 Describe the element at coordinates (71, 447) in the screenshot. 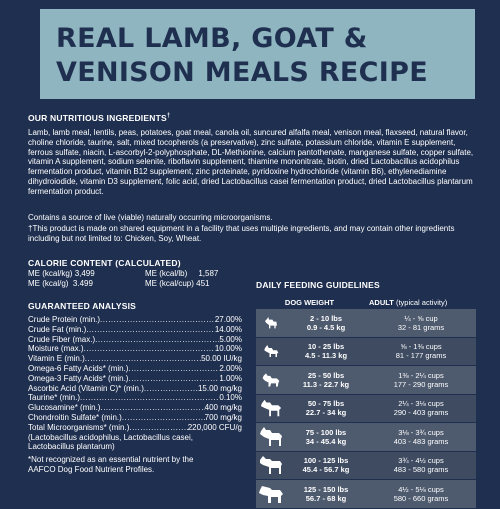

I see `microorganism-note: Lactobacillus plantarum)` at that location.